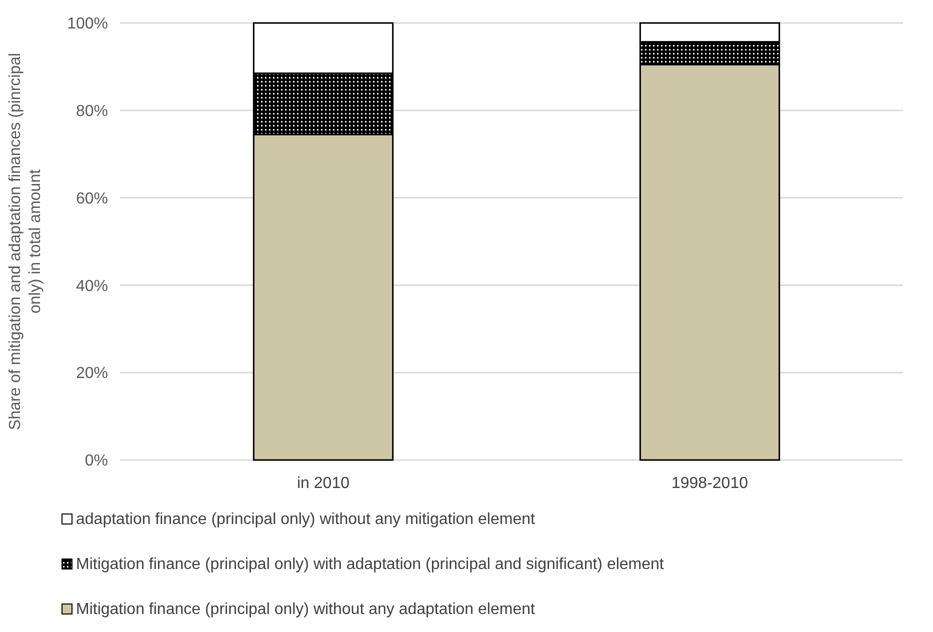 This screenshot has width=933, height=632. I want to click on y-tick-label: 100%, so click(87, 24).